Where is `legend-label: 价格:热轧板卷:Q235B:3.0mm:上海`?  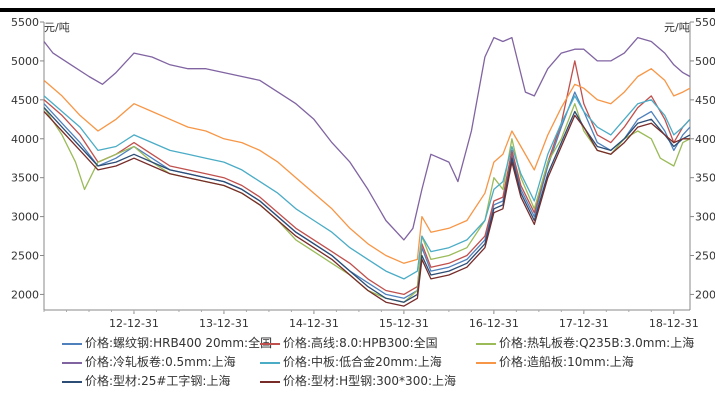
legend-label: 价格:热轧板卷:Q235B:3.0mm:上海 is located at coordinates (597, 343).